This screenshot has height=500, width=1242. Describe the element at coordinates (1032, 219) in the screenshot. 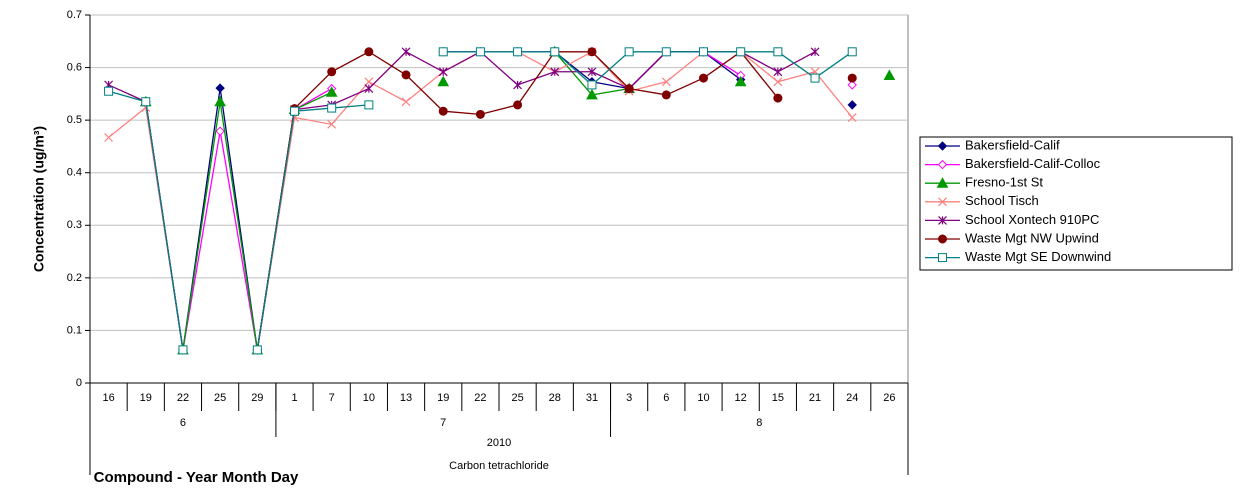

I see `legend-label: School Xontech 910PC` at that location.